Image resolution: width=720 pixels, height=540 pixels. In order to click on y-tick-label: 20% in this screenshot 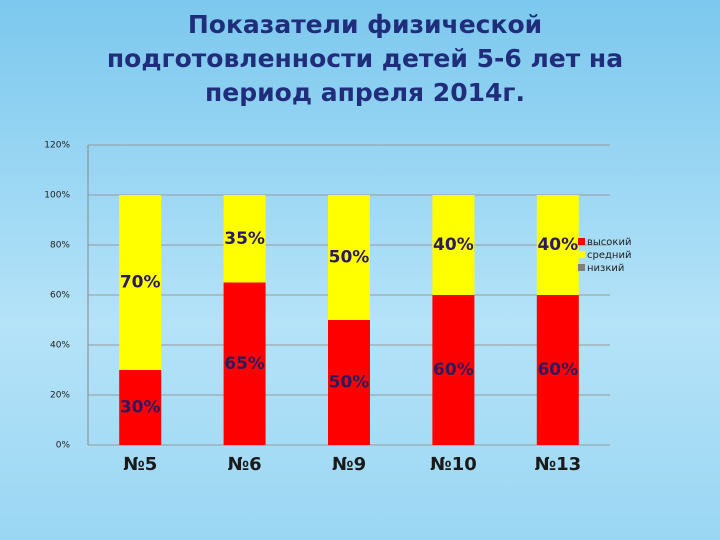, I will do `click(60, 396)`.